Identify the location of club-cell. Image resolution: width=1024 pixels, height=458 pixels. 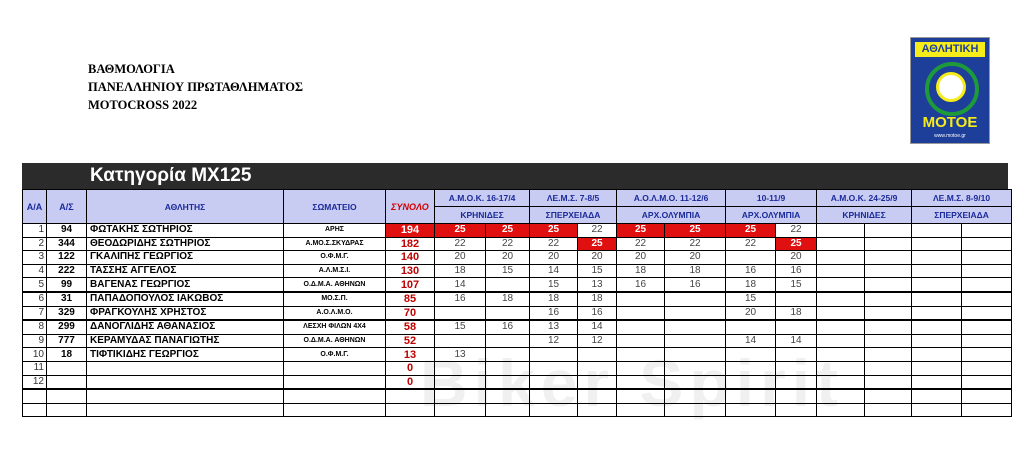
(334, 382).